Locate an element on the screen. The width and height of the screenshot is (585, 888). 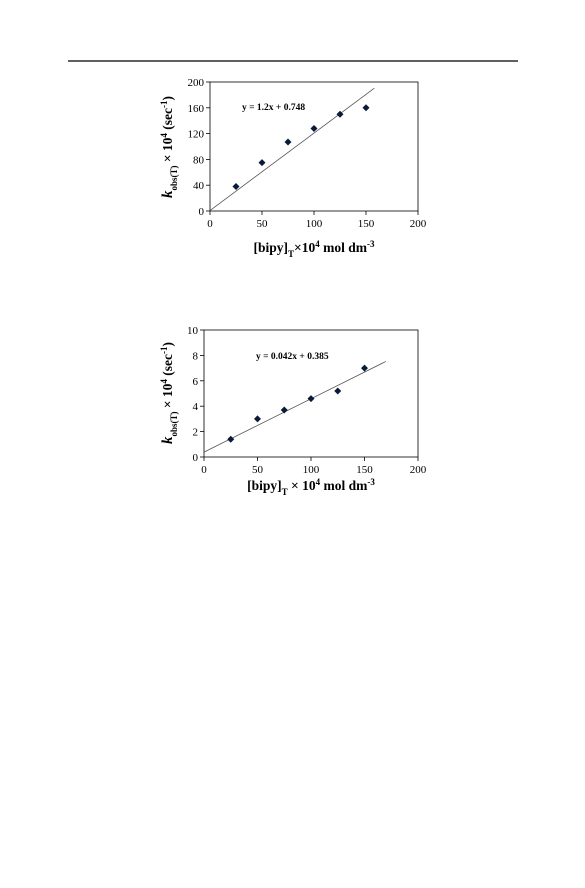
x-axis-label: [bipy]T × 104 mol dm-3 is located at coordinates (311, 487).